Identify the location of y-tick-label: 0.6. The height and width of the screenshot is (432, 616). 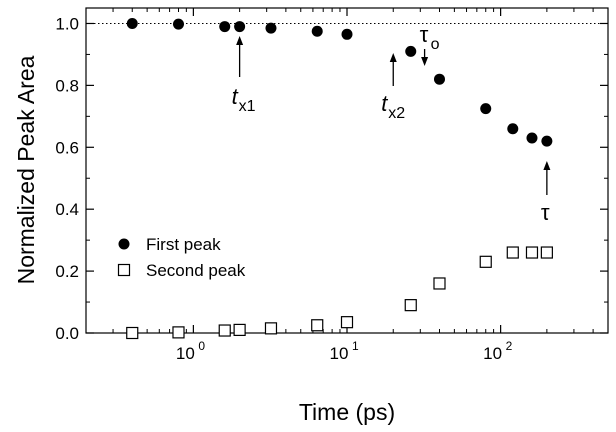
(67, 147).